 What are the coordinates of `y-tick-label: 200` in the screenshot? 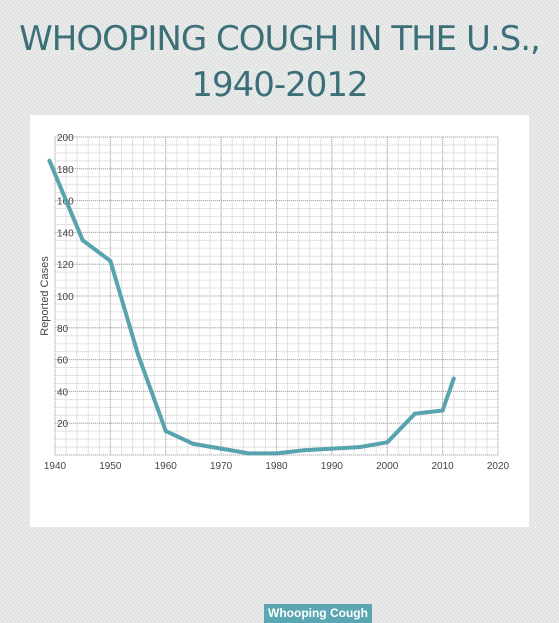 It's located at (65, 138).